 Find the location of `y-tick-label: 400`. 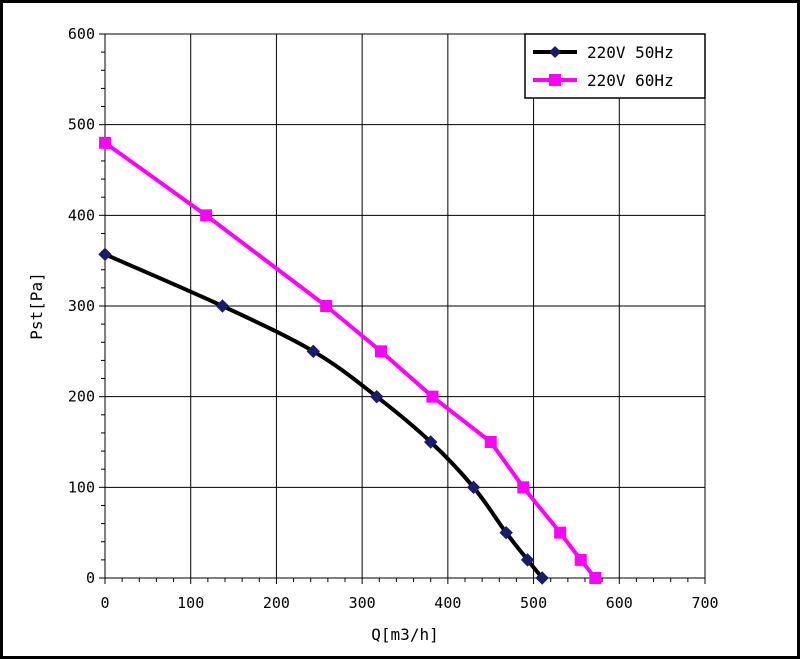

y-tick-label: 400 is located at coordinates (81, 215).